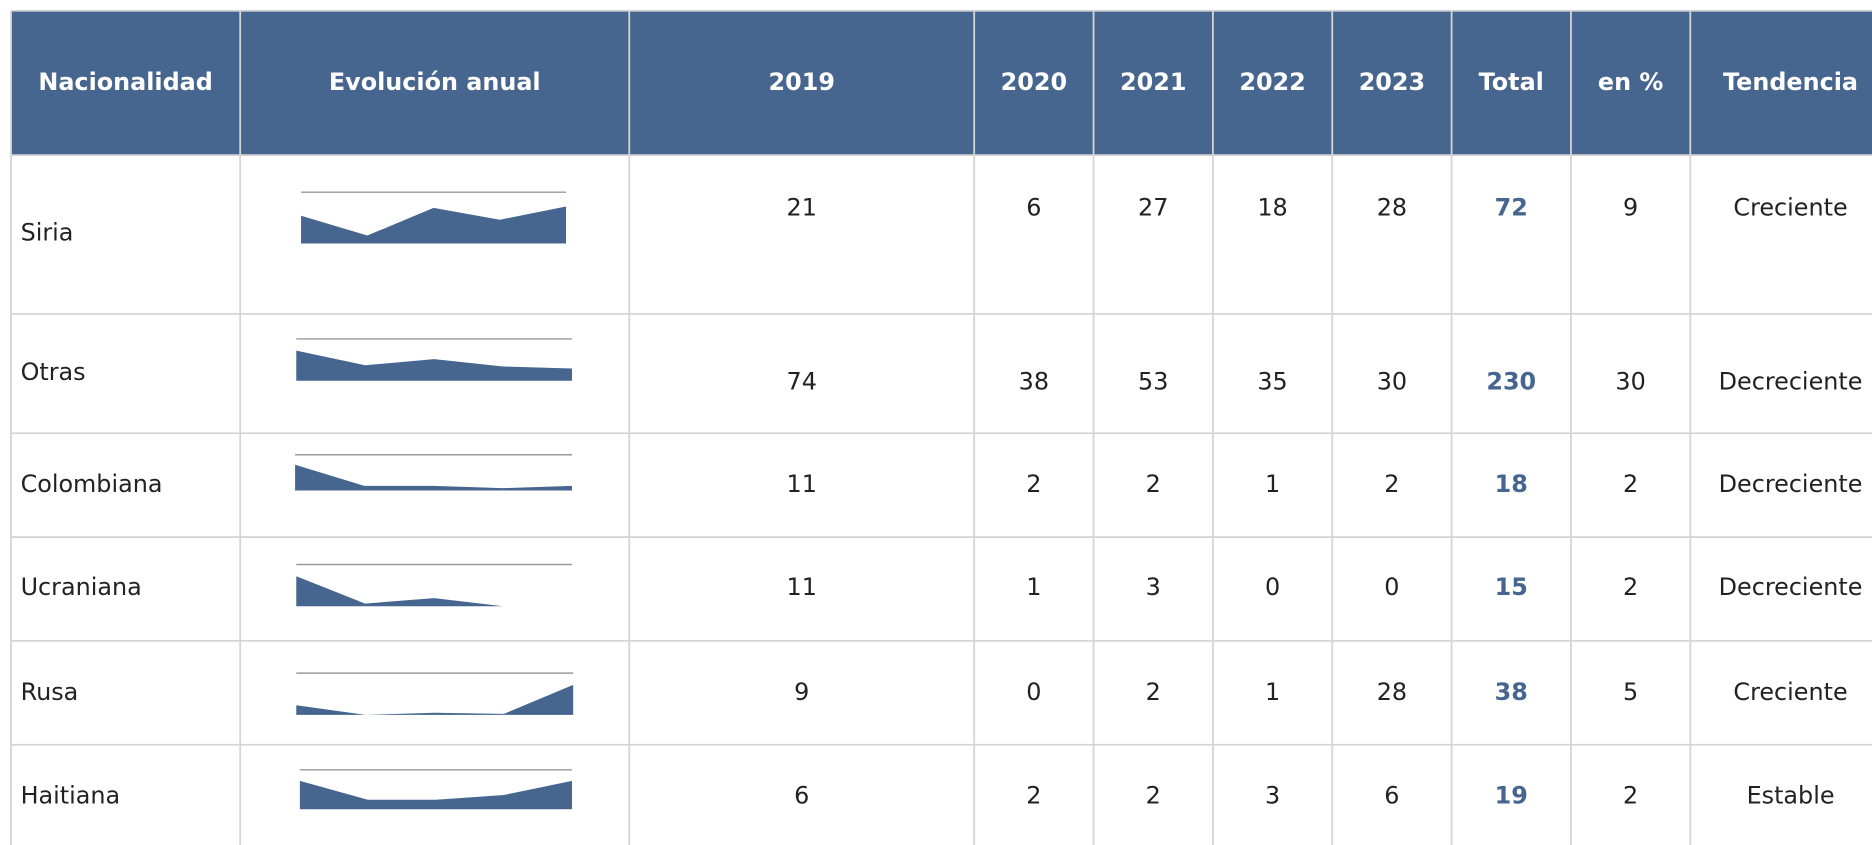 The height and width of the screenshot is (845, 1872). What do you see at coordinates (1790, 82) in the screenshot?
I see `column-header: Tendencia` at bounding box center [1790, 82].